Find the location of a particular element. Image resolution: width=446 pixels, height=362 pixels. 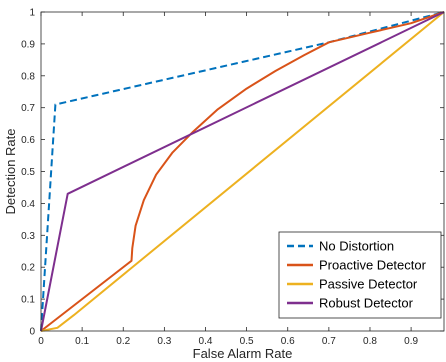

x-axis-label: False Alarm Rate is located at coordinates (243, 353).